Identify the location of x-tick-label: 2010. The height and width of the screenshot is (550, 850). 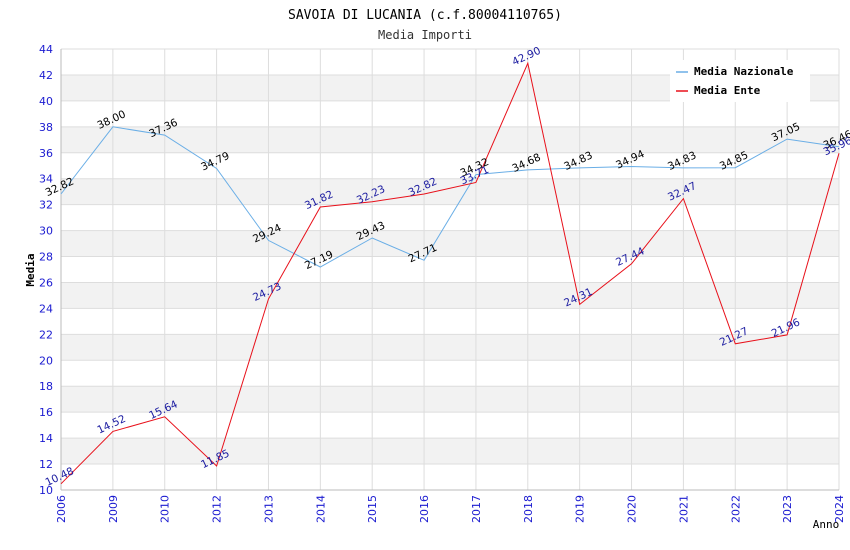
(165, 509).